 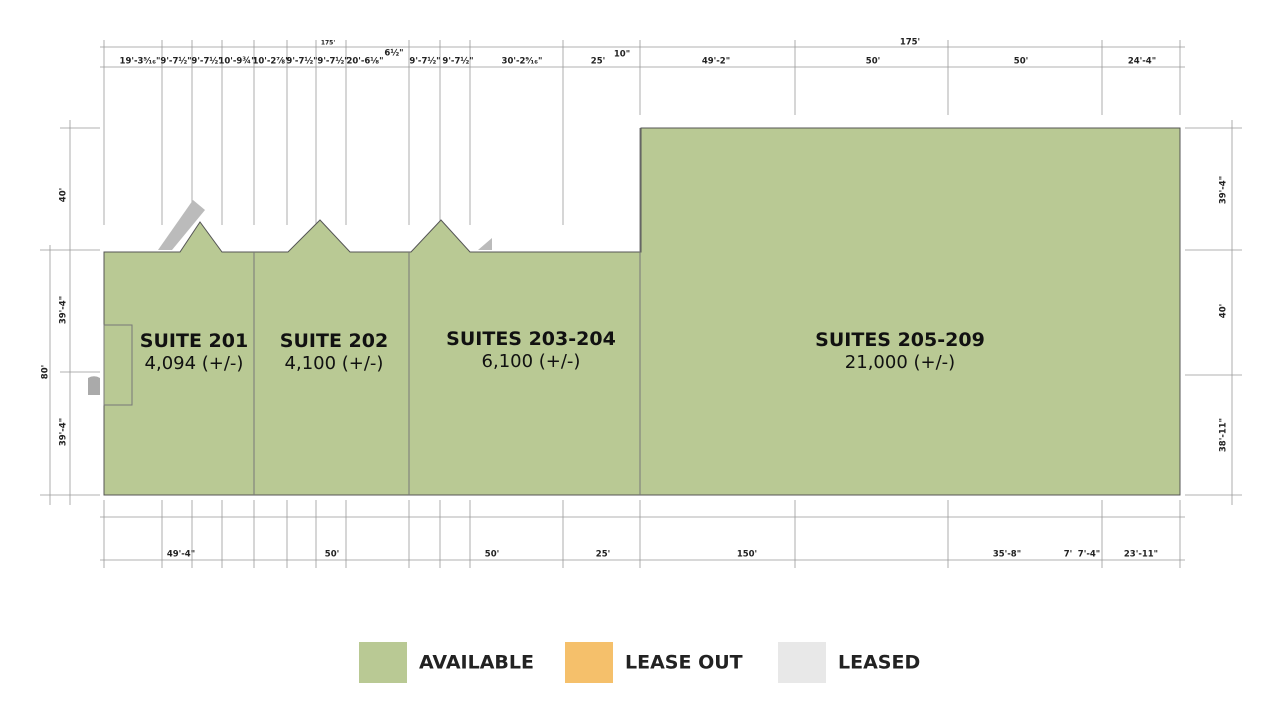 What do you see at coordinates (194, 341) in the screenshot?
I see `suite-name: SUITE 201` at bounding box center [194, 341].